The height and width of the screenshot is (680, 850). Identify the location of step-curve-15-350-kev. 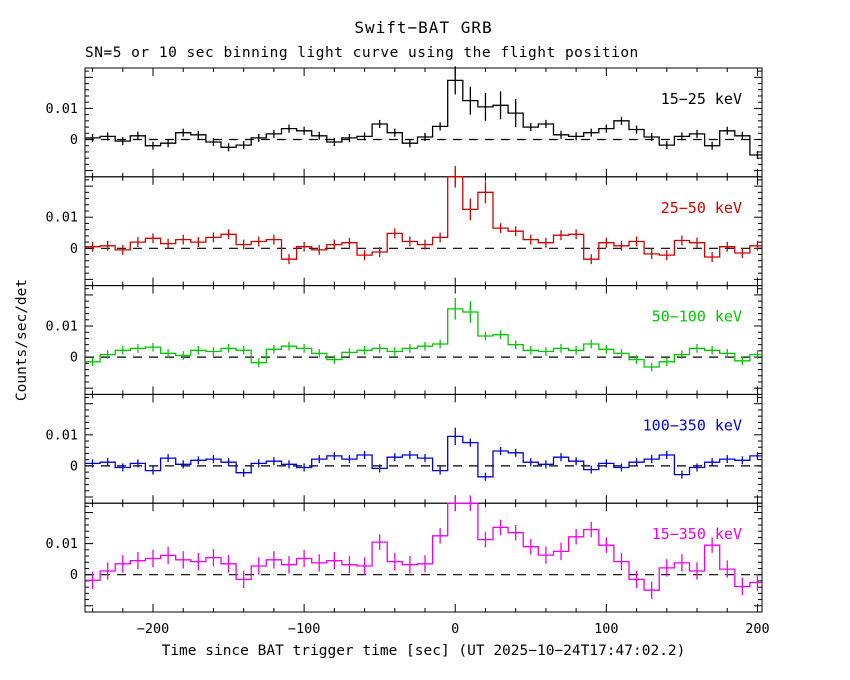
(423, 546).